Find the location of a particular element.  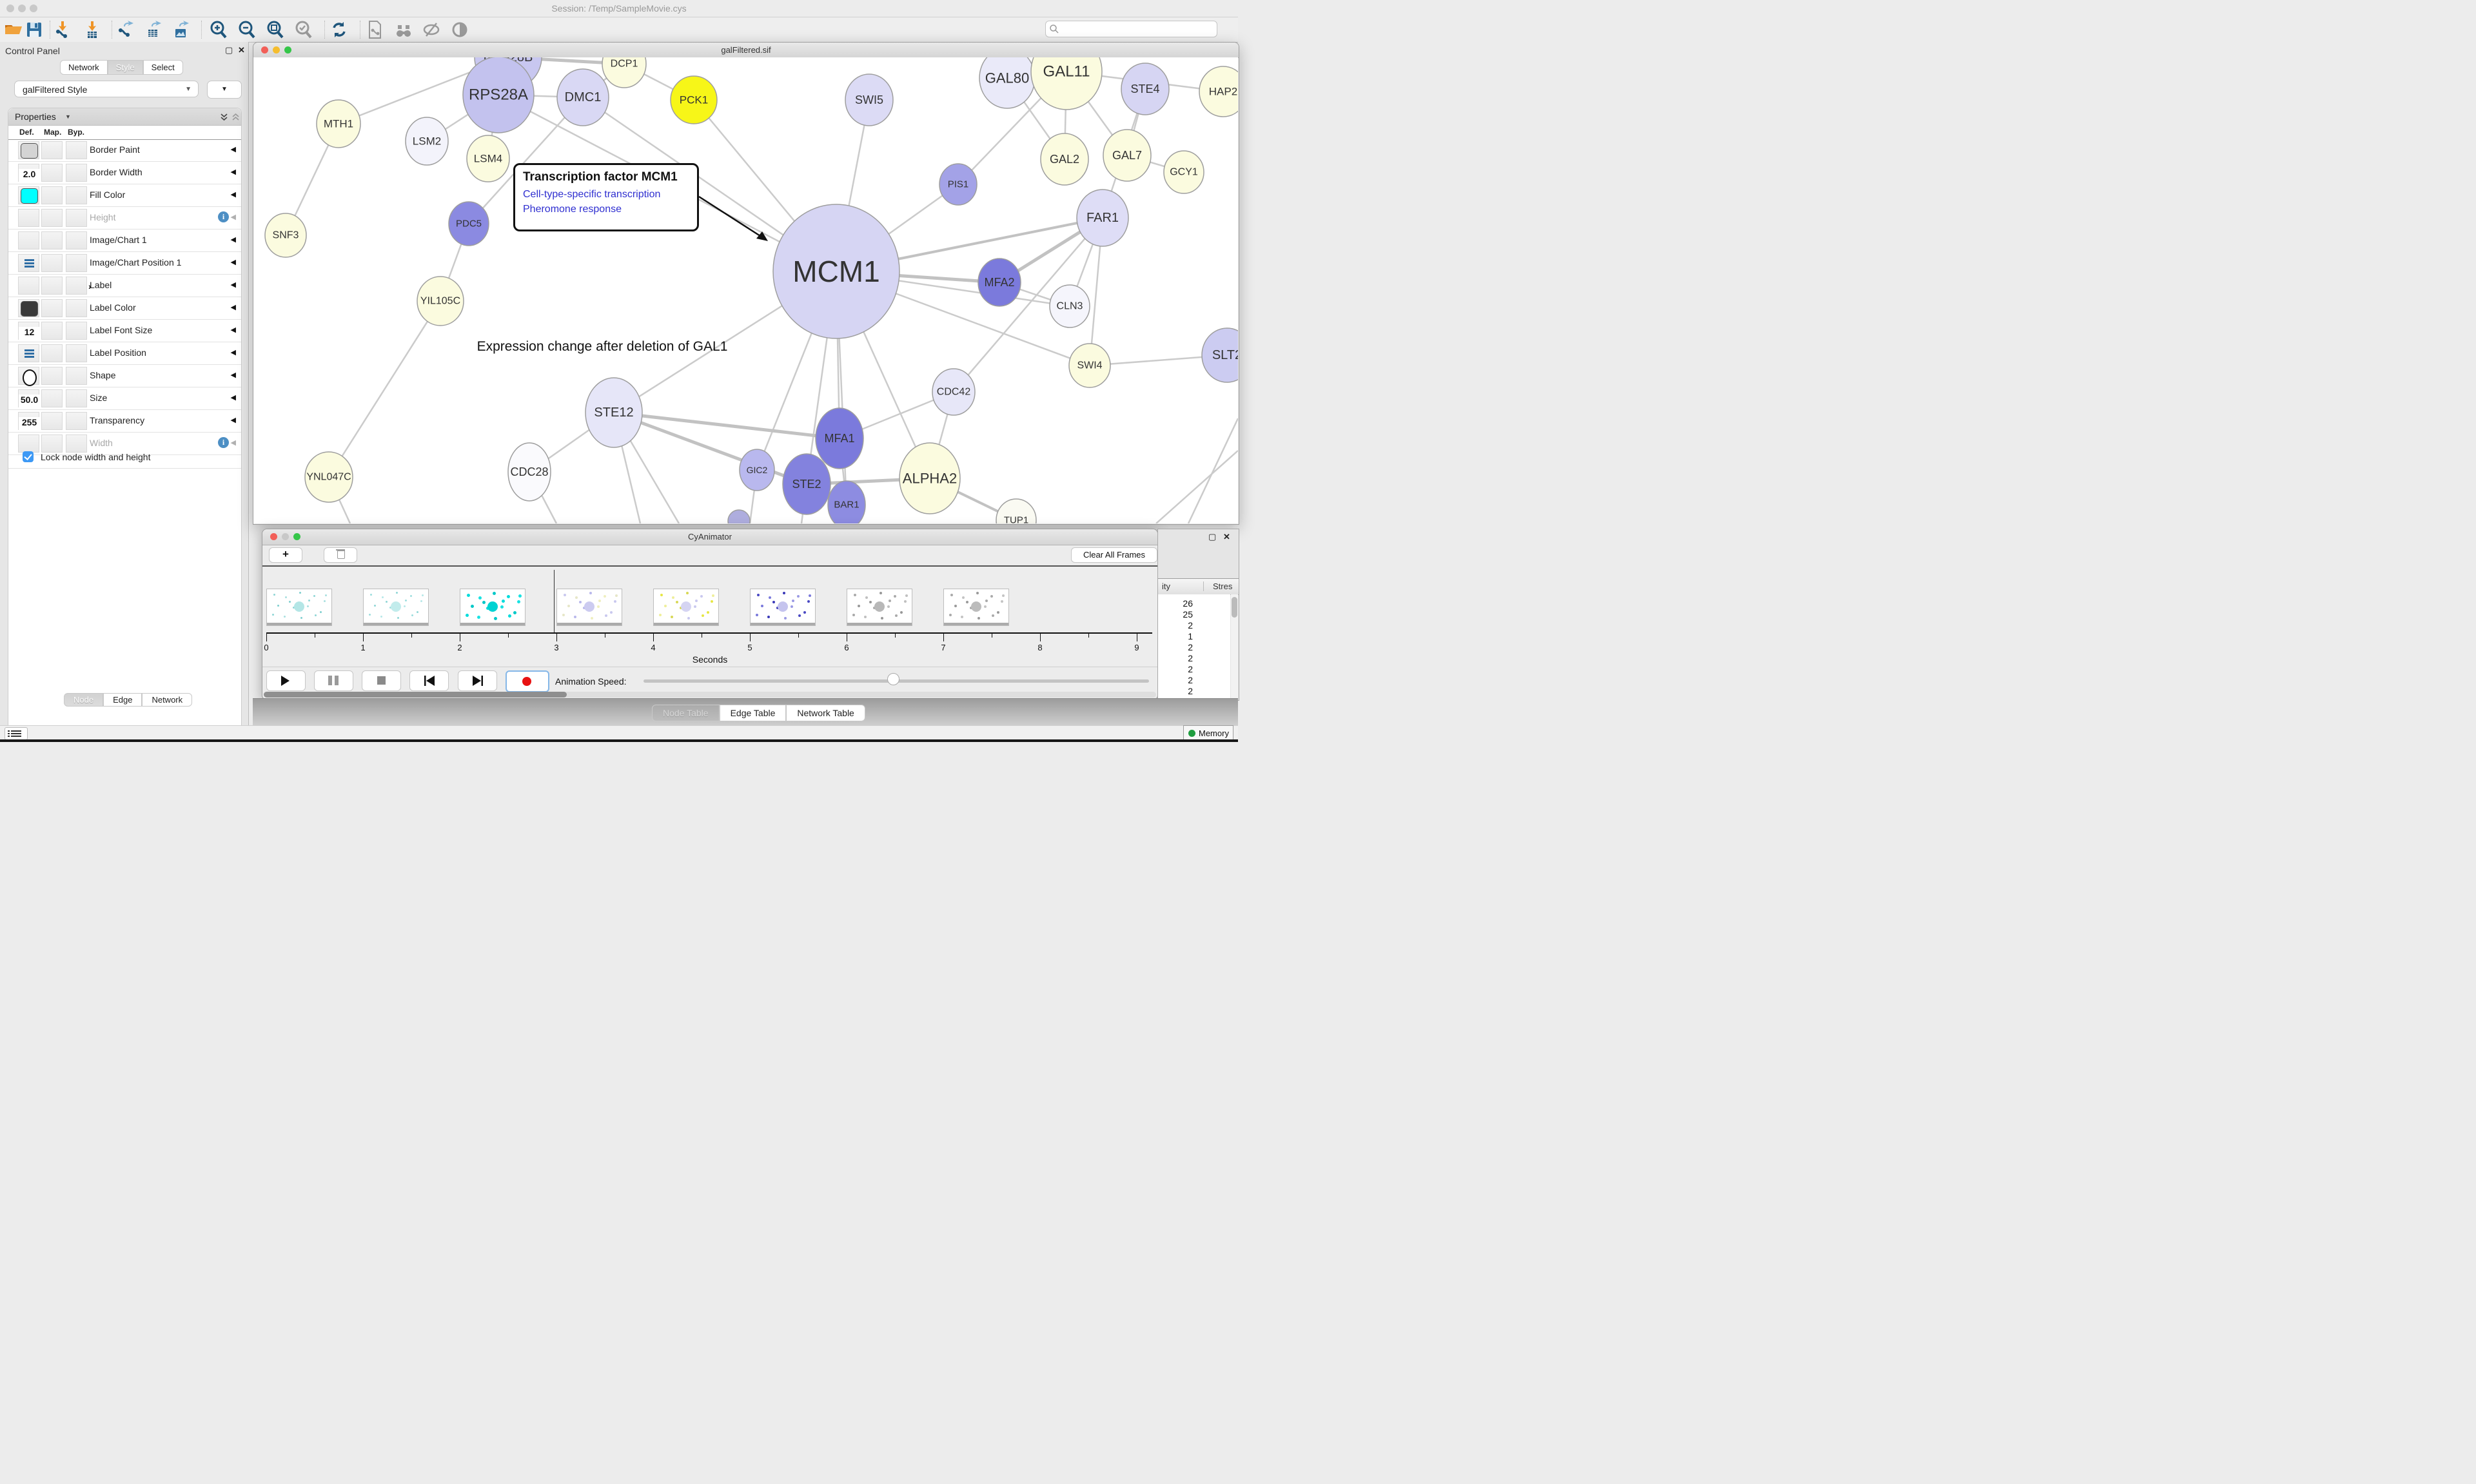

lock-size-checkbox is located at coordinates (28, 456).